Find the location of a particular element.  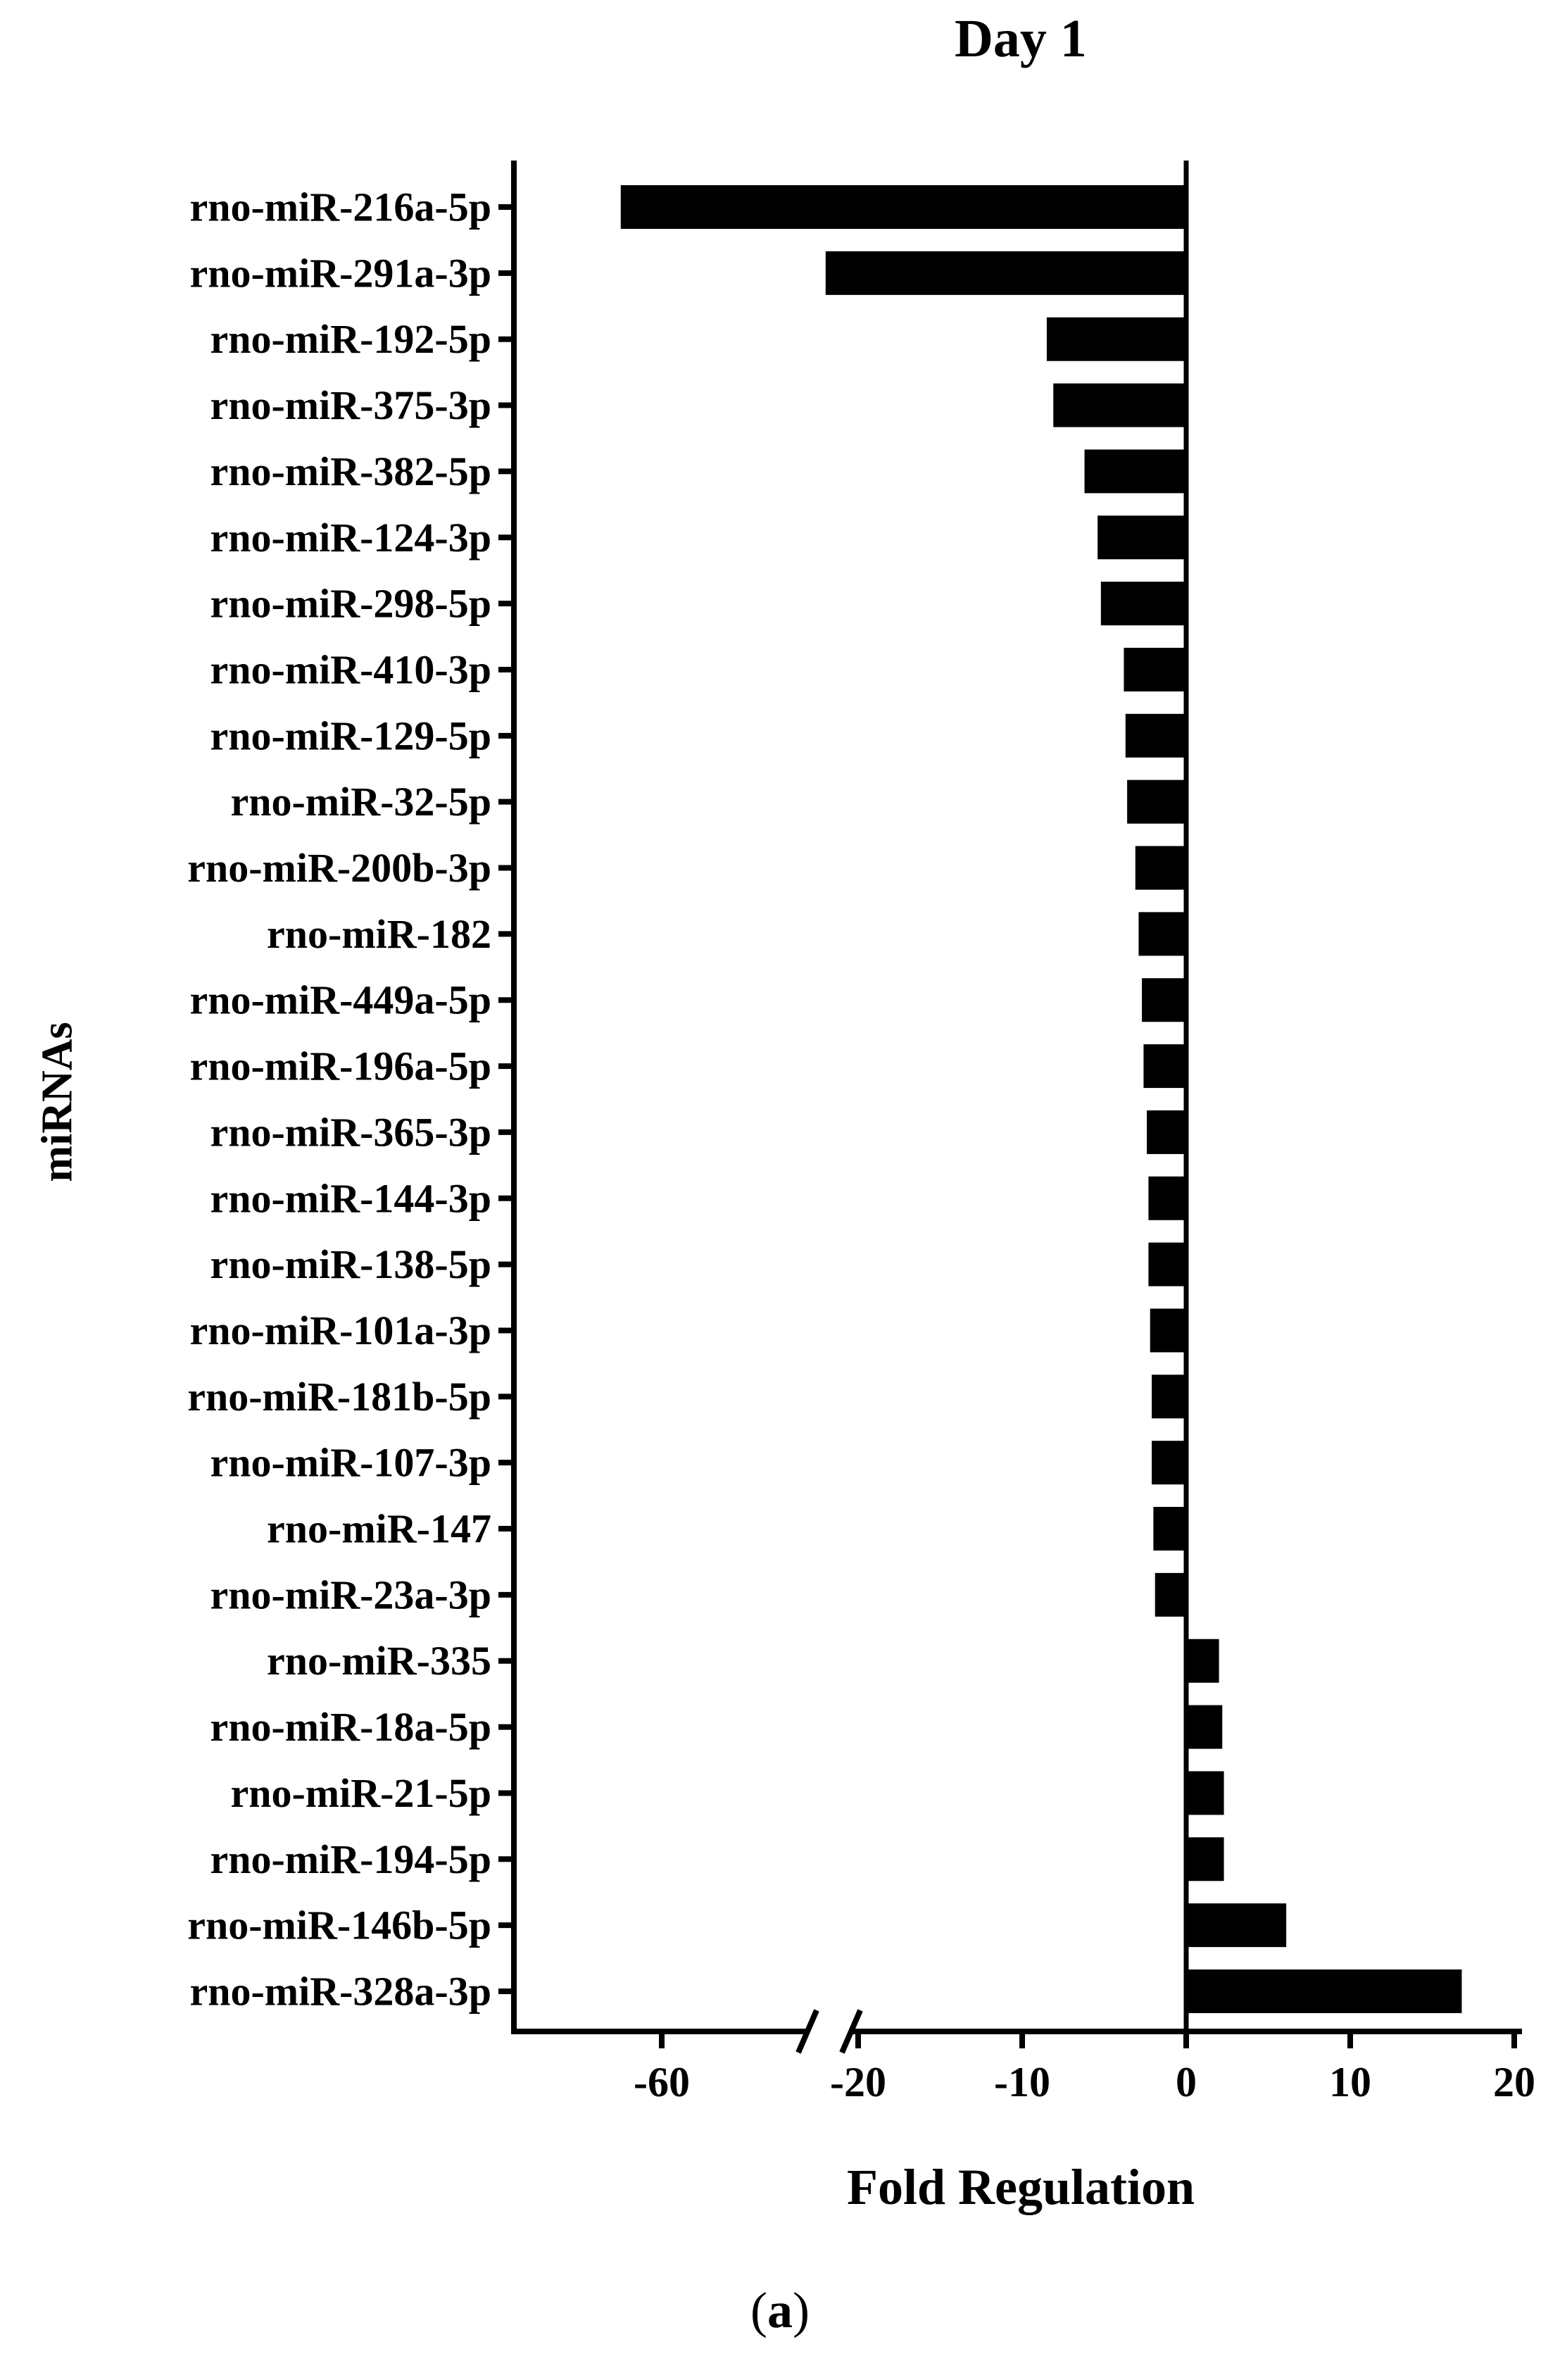

caption-letter: a is located at coordinates (780, 2310).